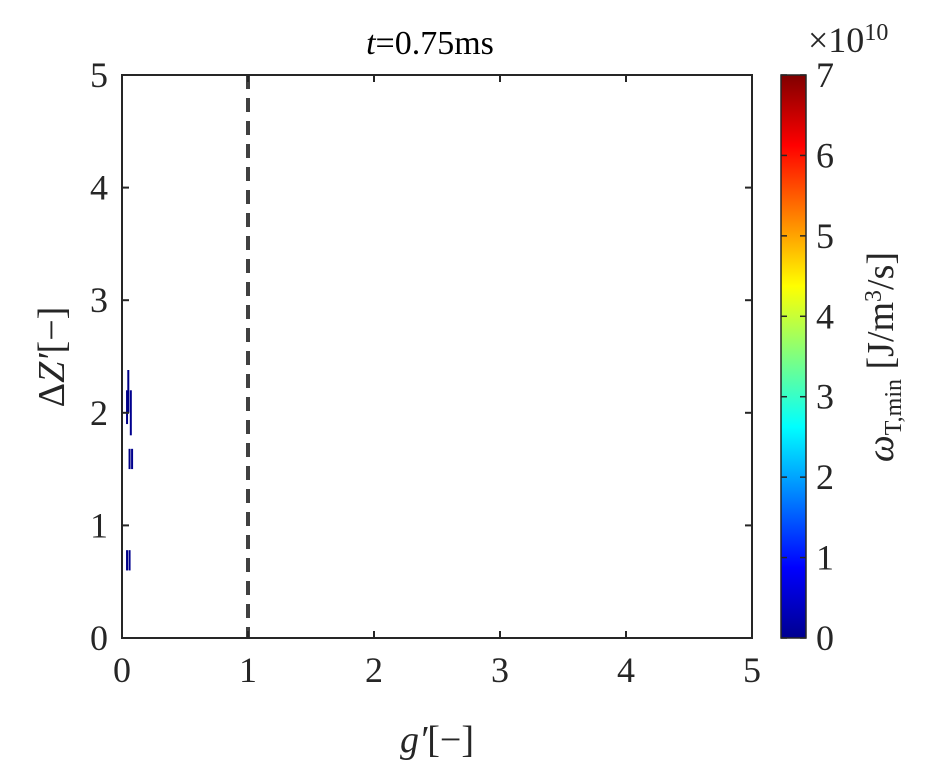 The height and width of the screenshot is (781, 938). What do you see at coordinates (881, 340) in the screenshot?
I see `colorbar-label-unit-open: [J/m` at bounding box center [881, 340].